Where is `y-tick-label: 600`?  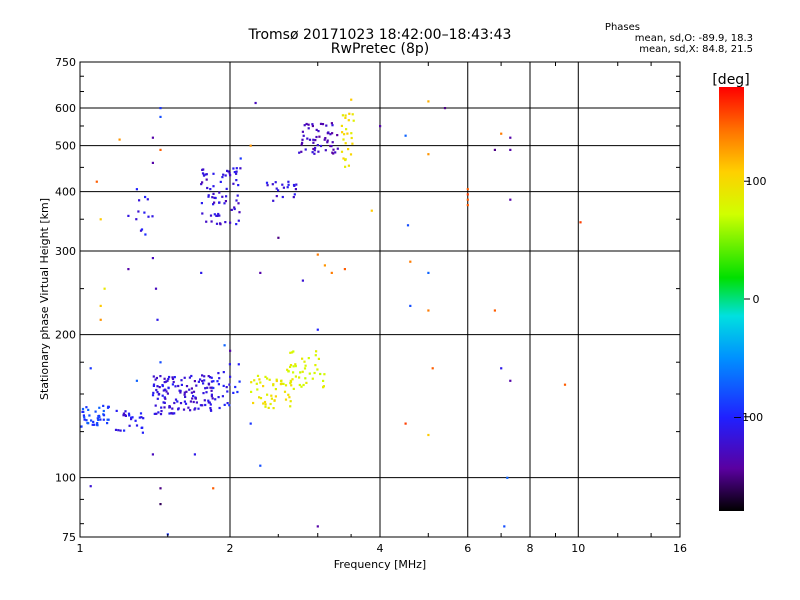
y-tick-label: 600 is located at coordinates (65, 108).